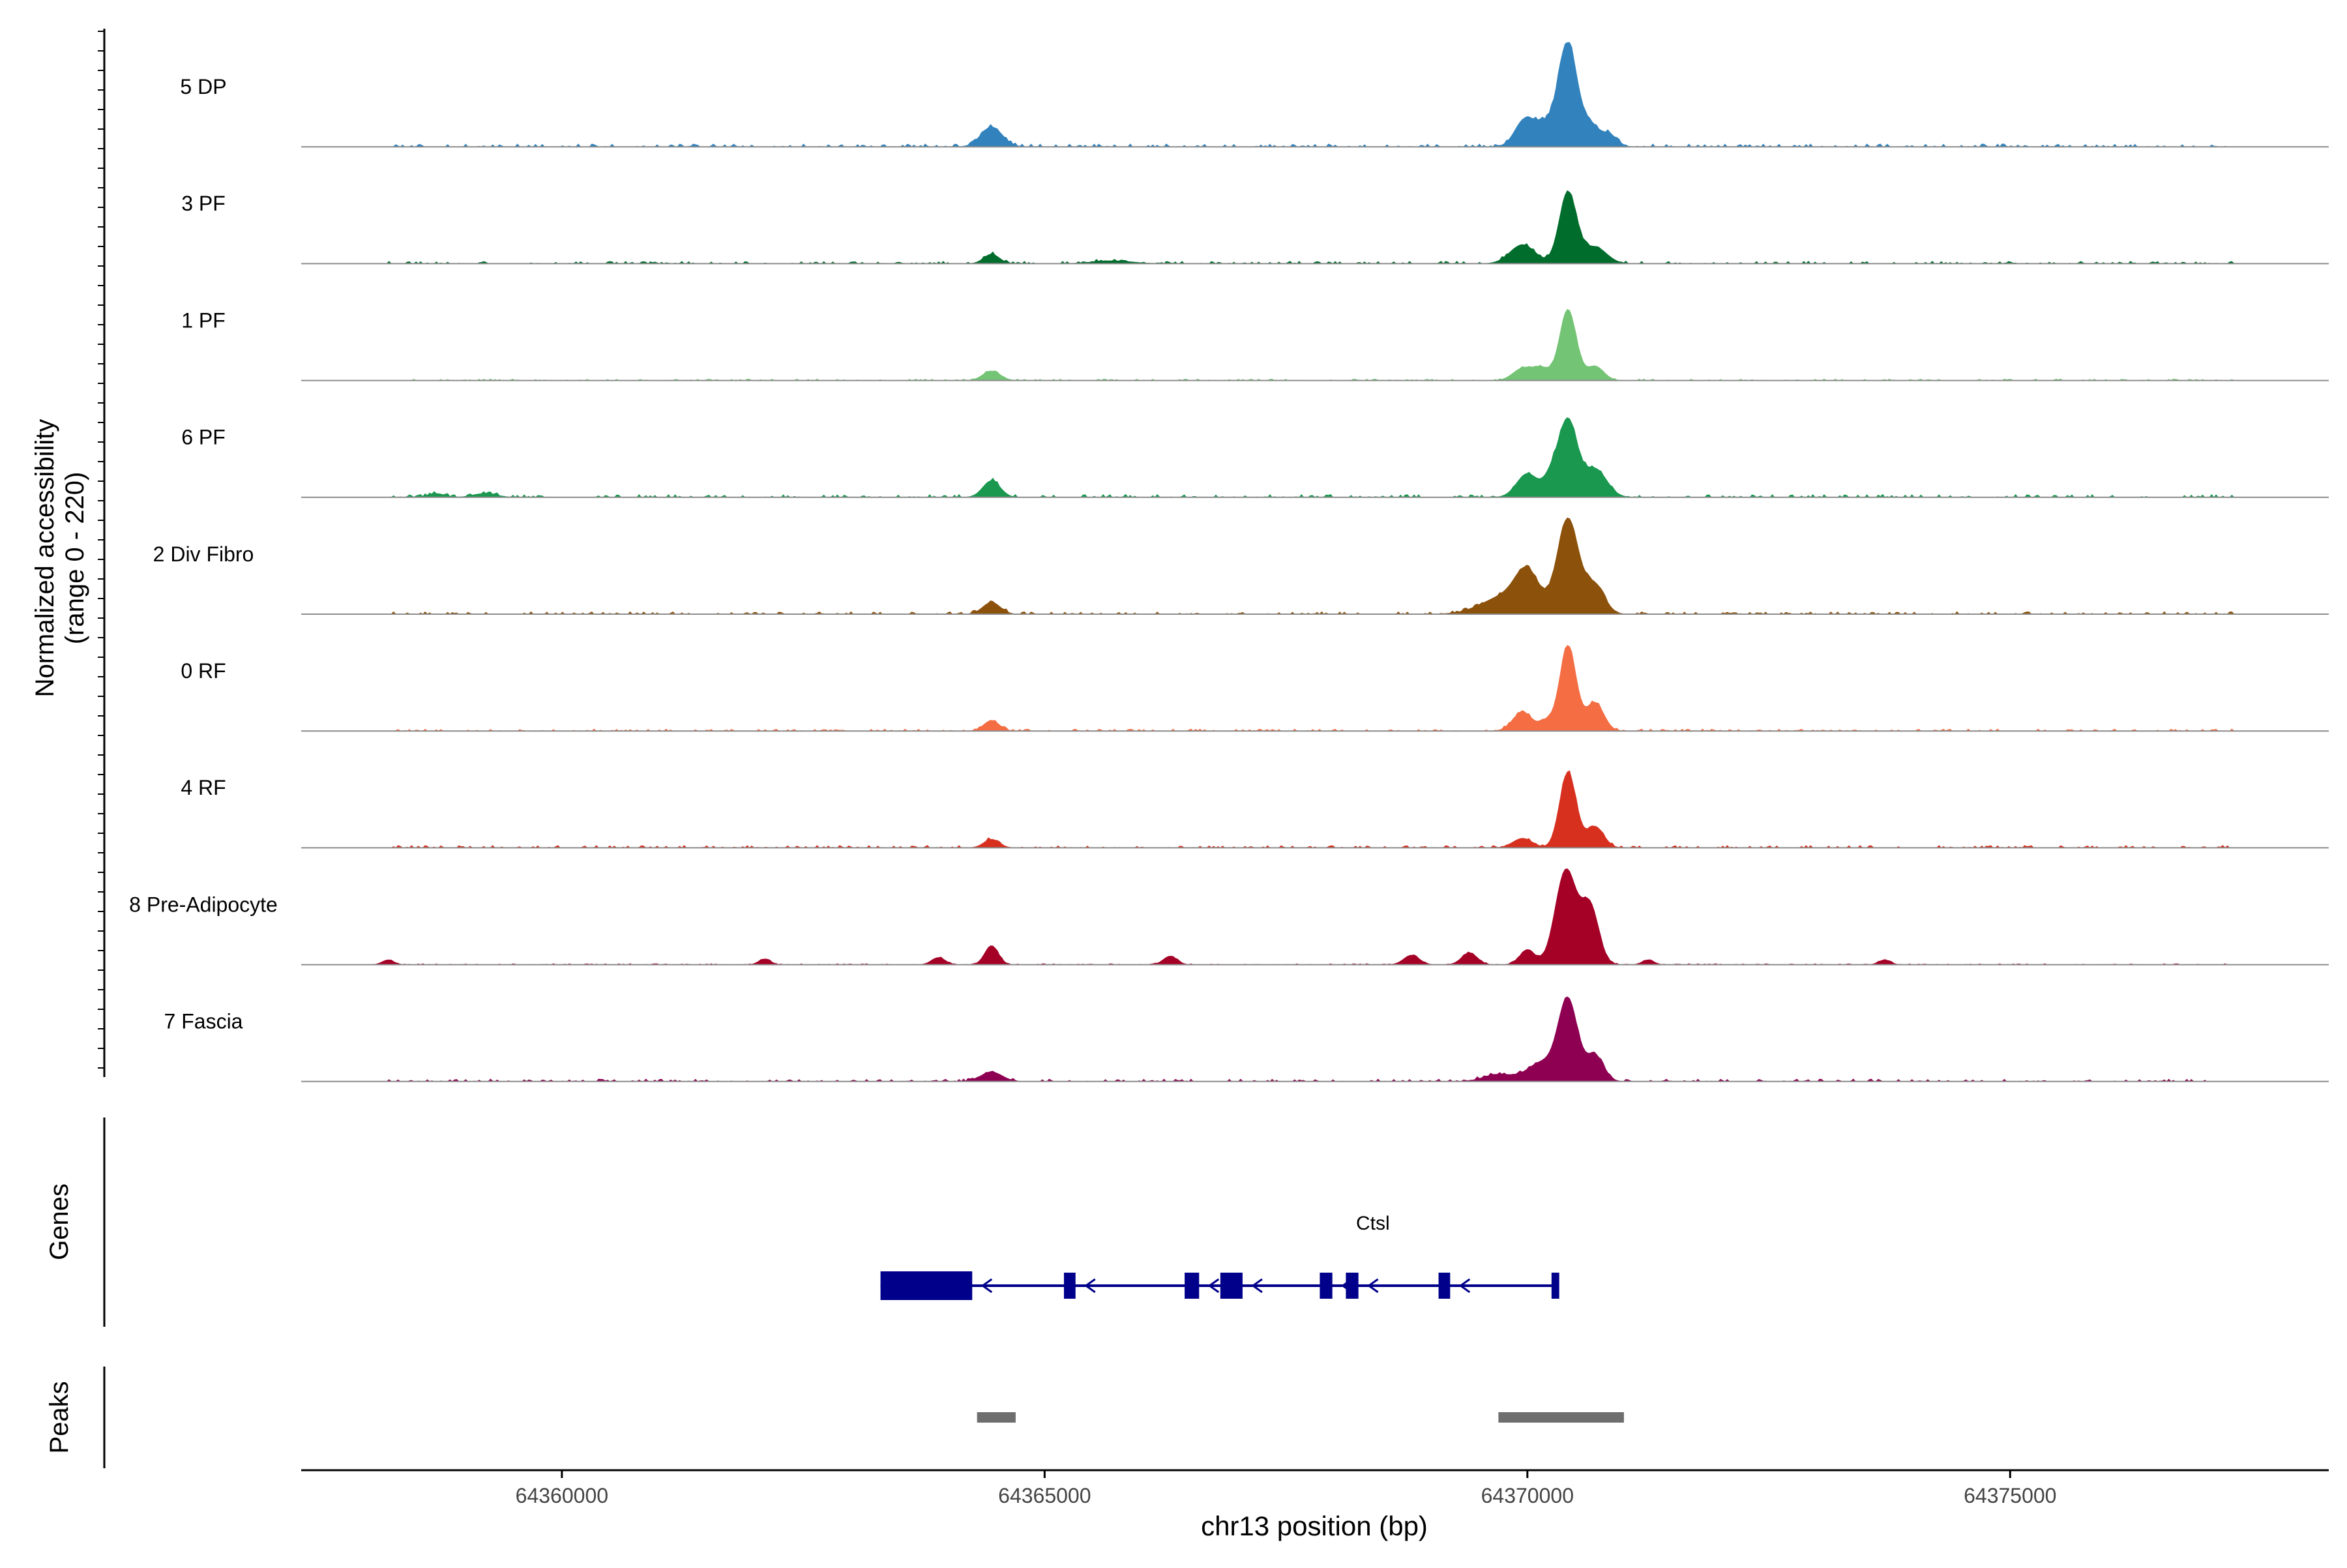  Describe the element at coordinates (203, 554) in the screenshot. I see `track-label: 2 Div Fibro` at that location.